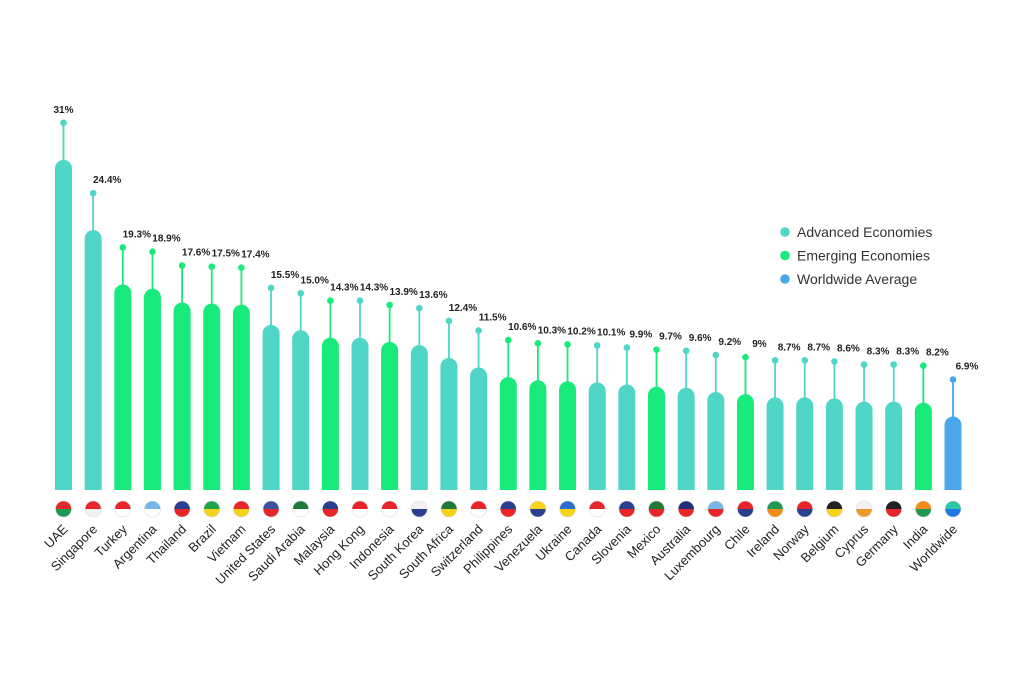  Describe the element at coordinates (374, 288) in the screenshot. I see `value-label: 14.3%` at that location.